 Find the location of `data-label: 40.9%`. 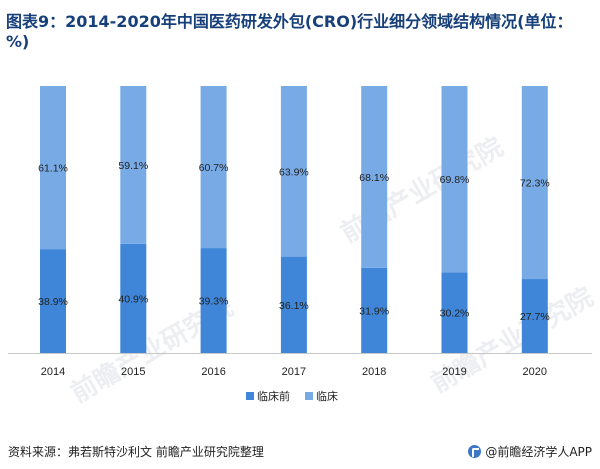

data-label: 40.9% is located at coordinates (133, 299).